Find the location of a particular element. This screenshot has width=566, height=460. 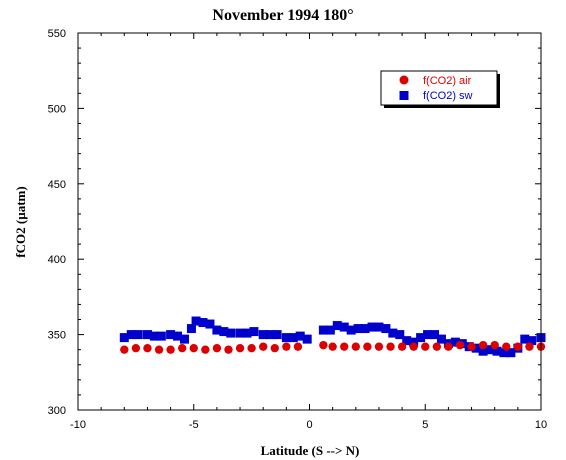

legend-marker-sw is located at coordinates (404, 95).